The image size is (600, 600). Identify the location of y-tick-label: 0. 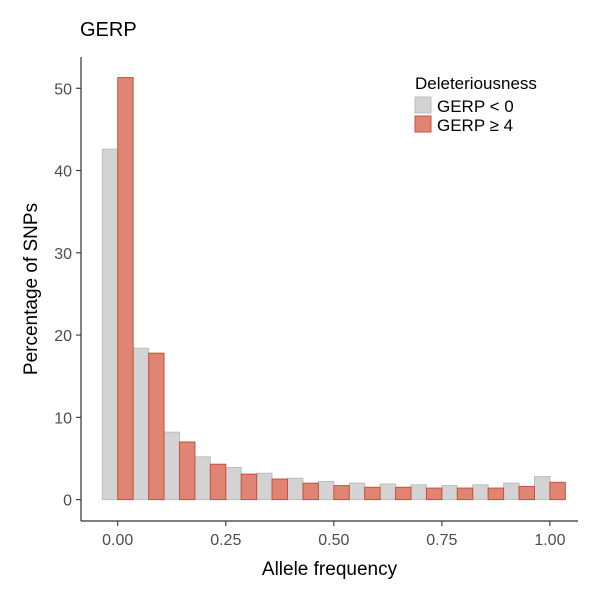
(67, 501).